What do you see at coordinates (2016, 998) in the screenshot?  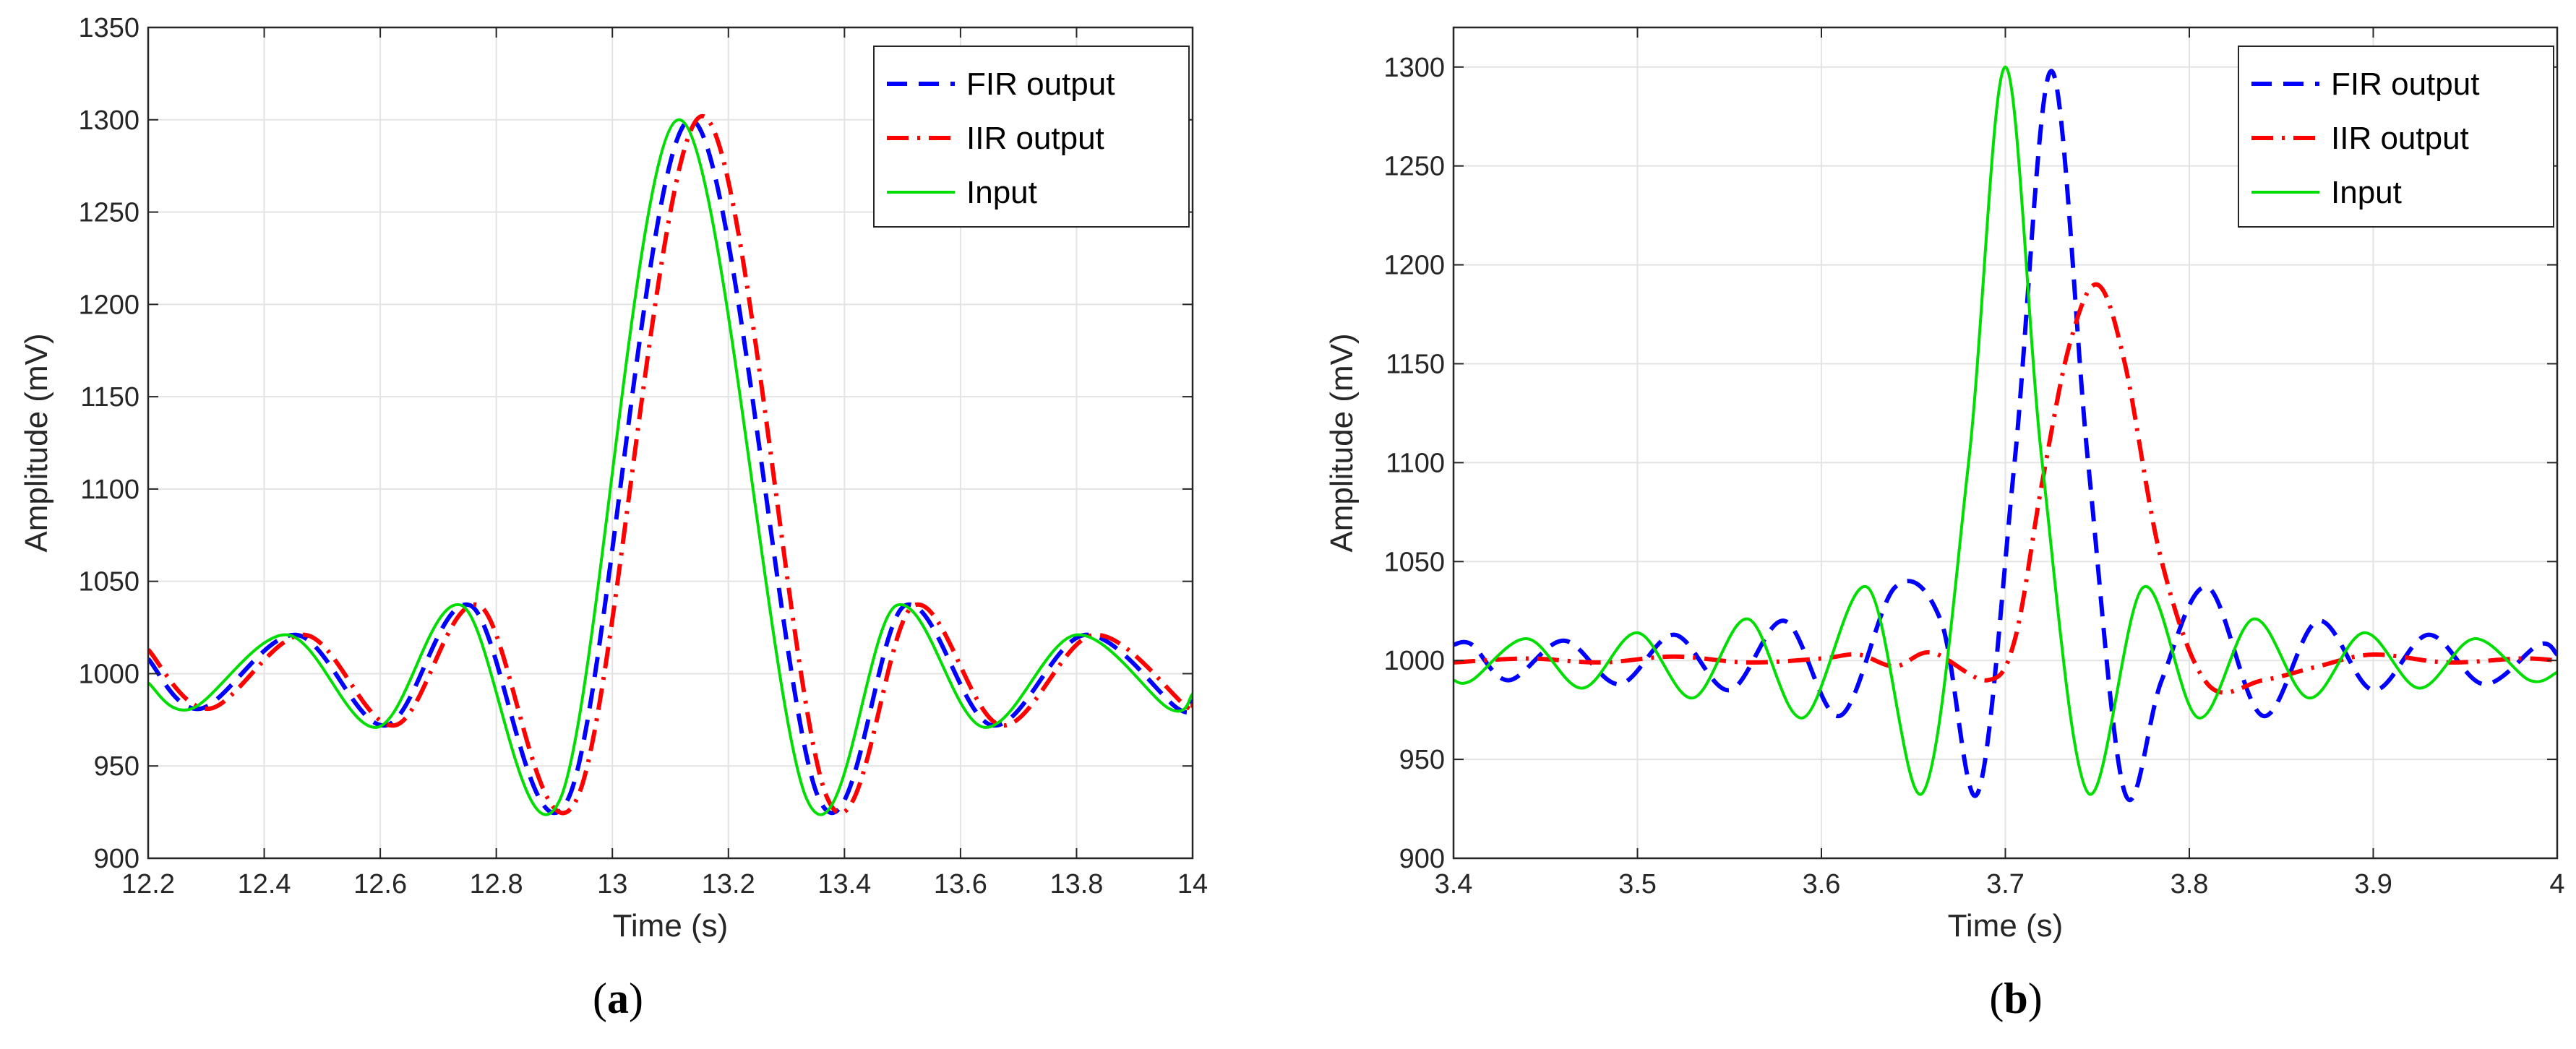 I see `panel-label: (b)` at bounding box center [2016, 998].